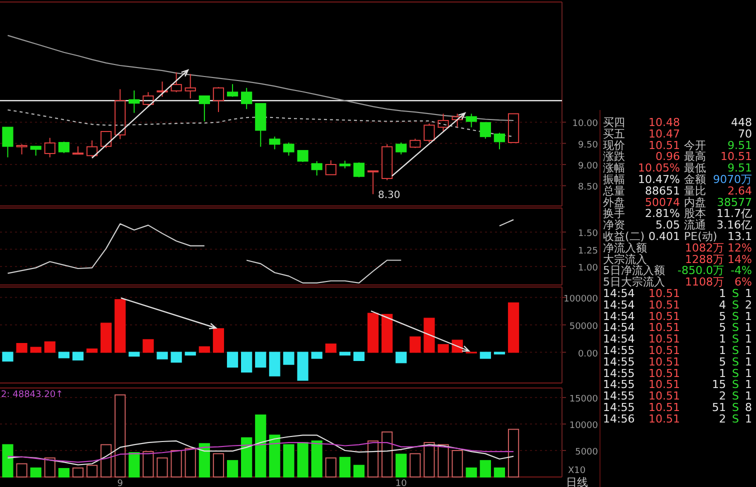 The image size is (756, 487). I want to click on x-tick-label: 10, so click(401, 483).